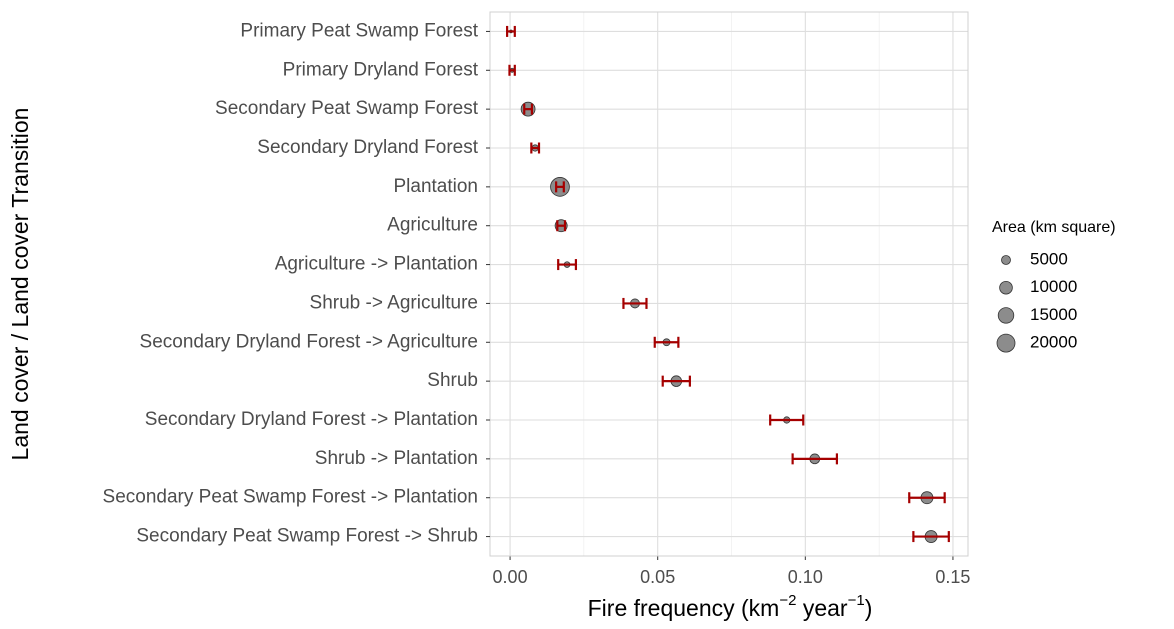 The width and height of the screenshot is (1174, 629). Describe the element at coordinates (1053, 286) in the screenshot. I see `legend-label: 10000` at that location.